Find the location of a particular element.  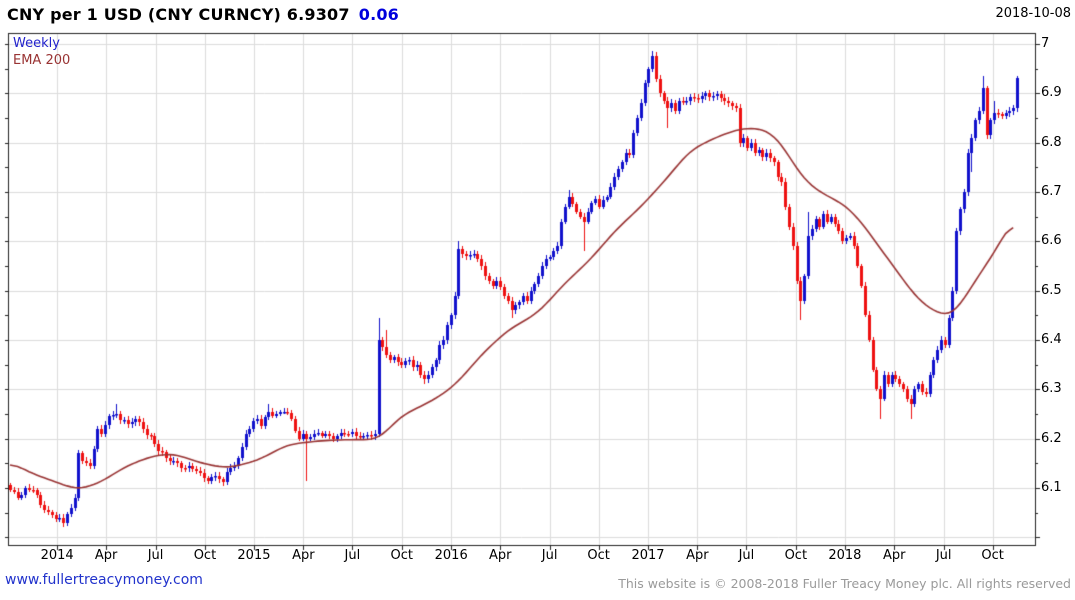

legend-ema-200: EMA 200 is located at coordinates (42, 60).